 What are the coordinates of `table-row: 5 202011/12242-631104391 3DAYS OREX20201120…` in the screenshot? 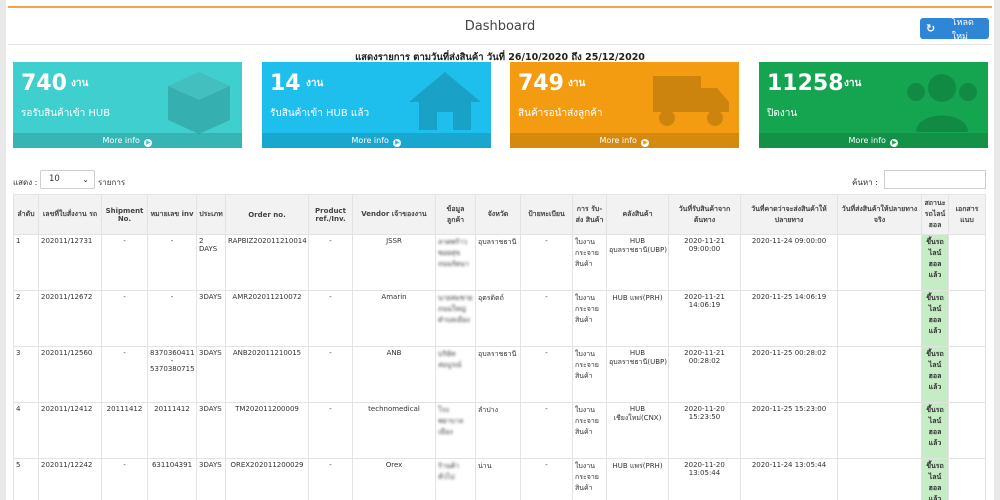 It's located at (499, 479).